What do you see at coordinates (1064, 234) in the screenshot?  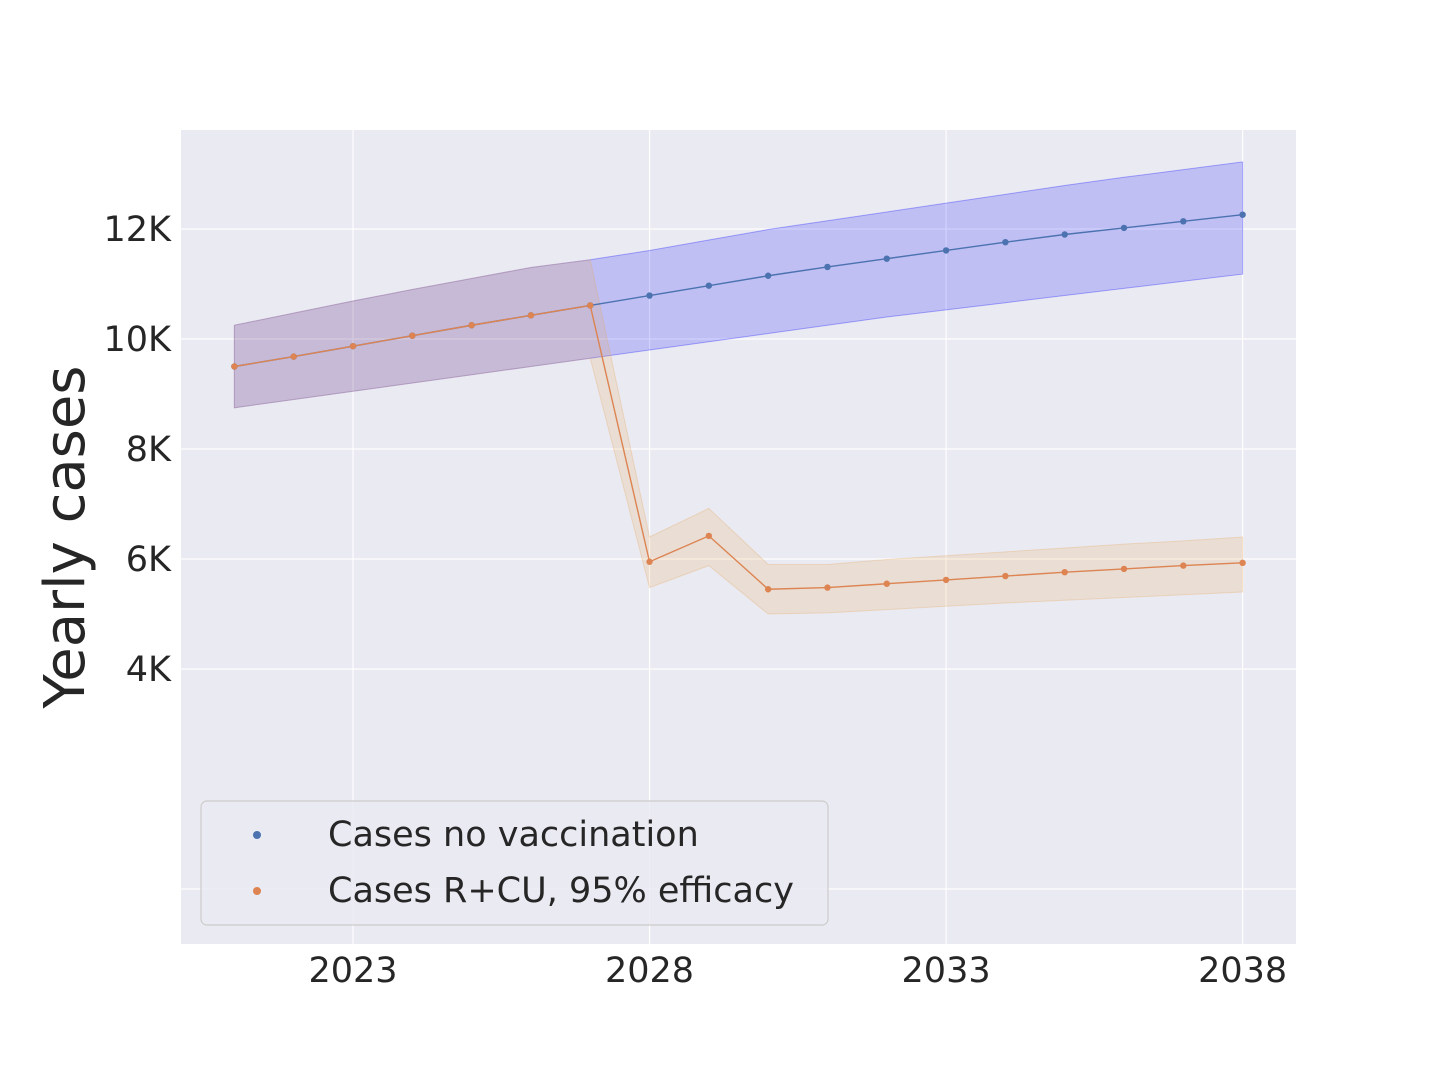 I see `data-point-0-2035` at bounding box center [1064, 234].